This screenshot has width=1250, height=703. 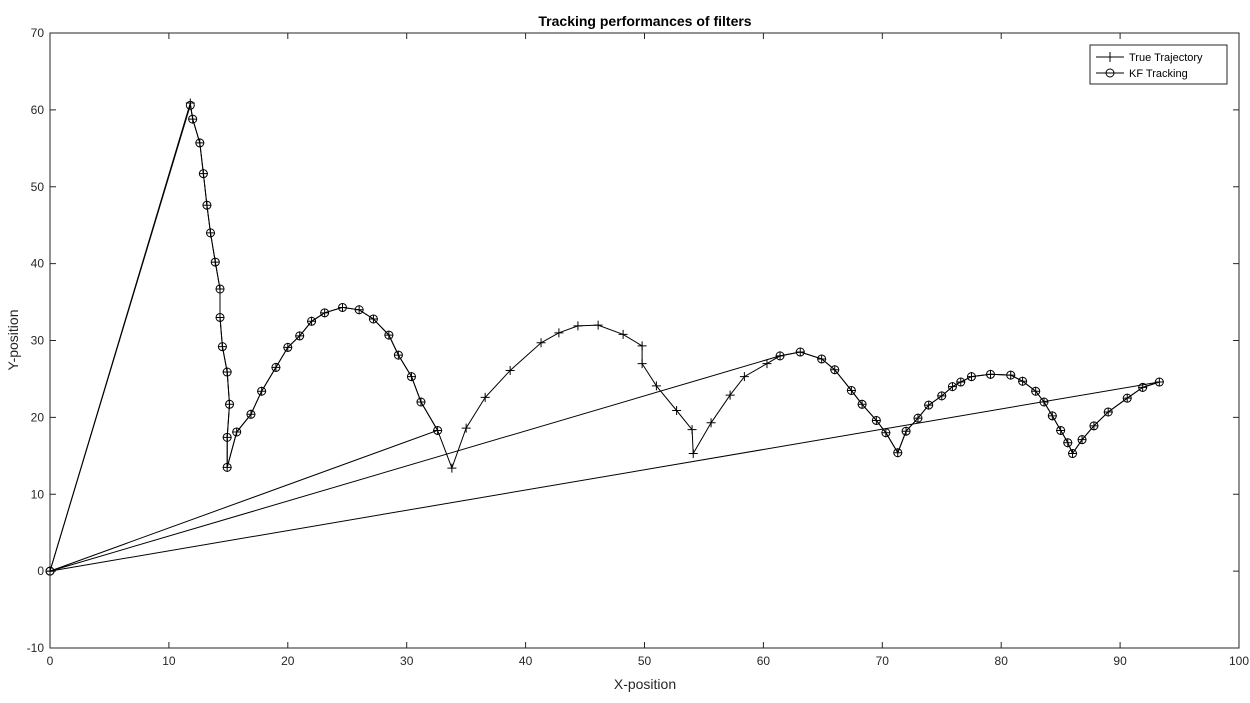 I want to click on y-tick-label: 40, so click(x=38, y=264).